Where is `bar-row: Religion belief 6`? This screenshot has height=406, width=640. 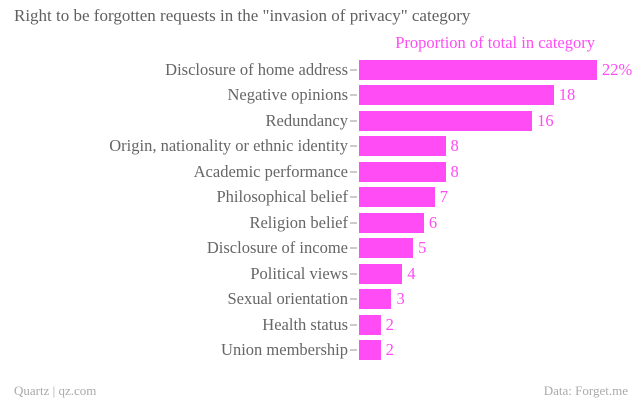 bar-row: Religion belief 6 is located at coordinates (327, 223).